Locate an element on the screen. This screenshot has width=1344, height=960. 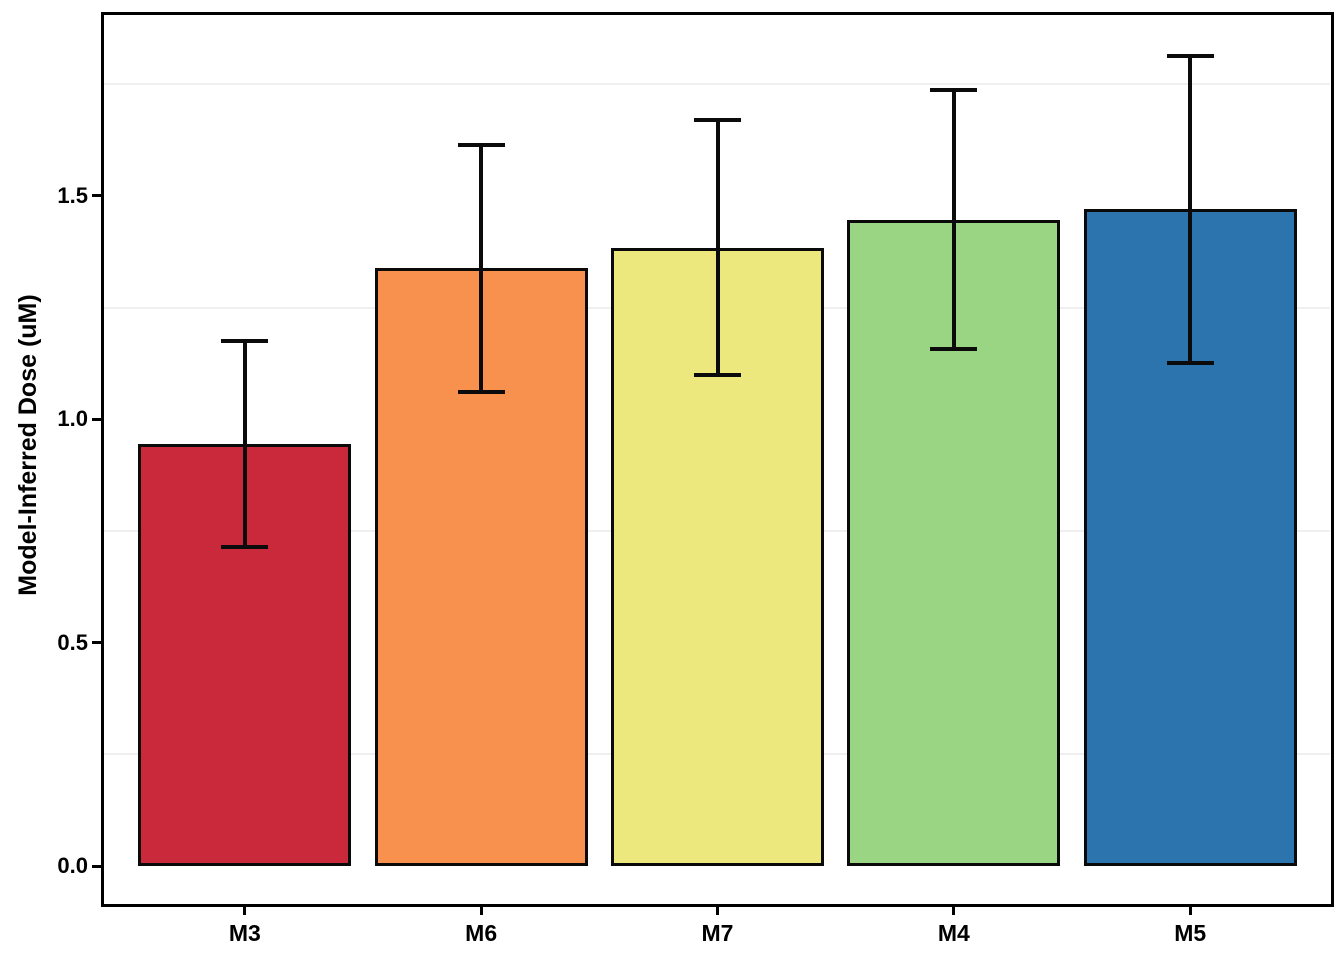
x-tick-label-M7: M7 is located at coordinates (717, 933).